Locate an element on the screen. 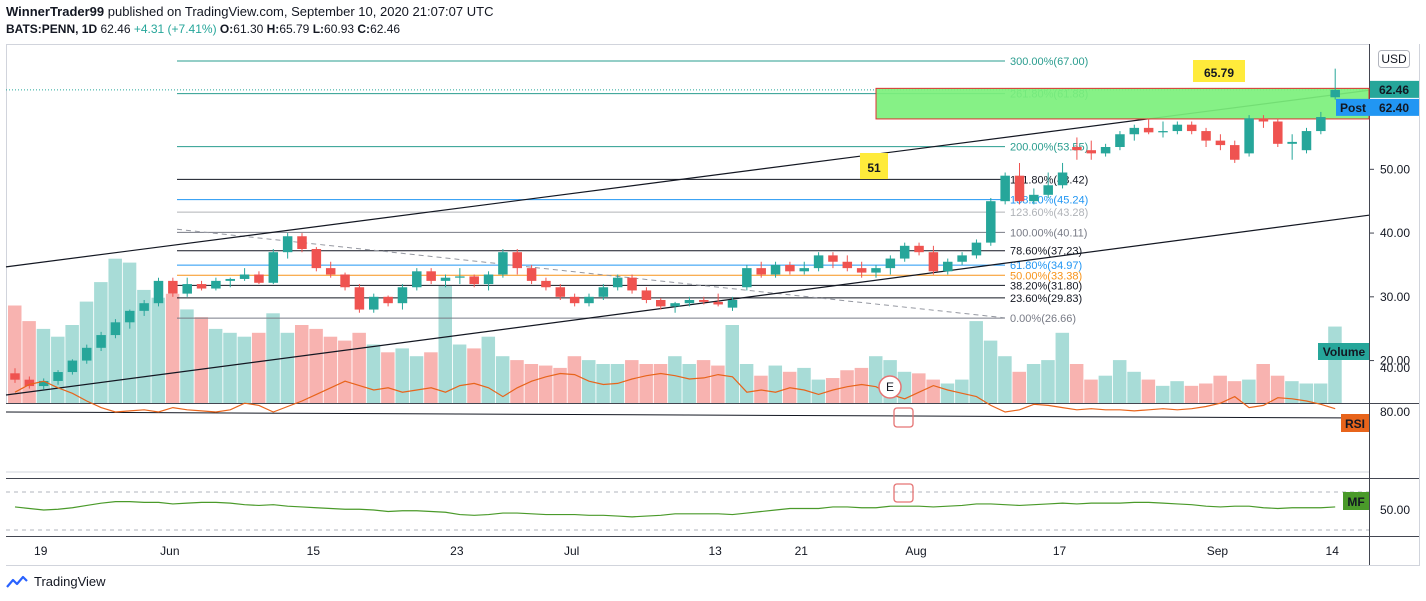  price-tick-label-3: 50.00 is located at coordinates (1395, 169).